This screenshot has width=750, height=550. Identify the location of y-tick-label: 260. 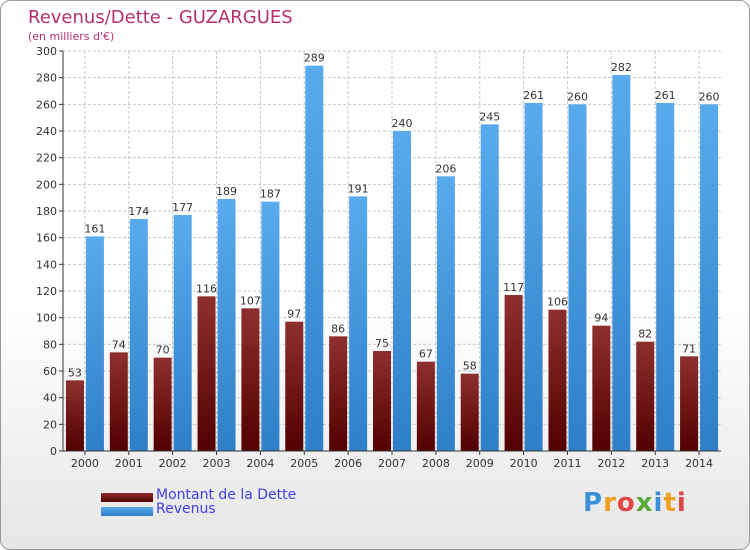
(46, 104).